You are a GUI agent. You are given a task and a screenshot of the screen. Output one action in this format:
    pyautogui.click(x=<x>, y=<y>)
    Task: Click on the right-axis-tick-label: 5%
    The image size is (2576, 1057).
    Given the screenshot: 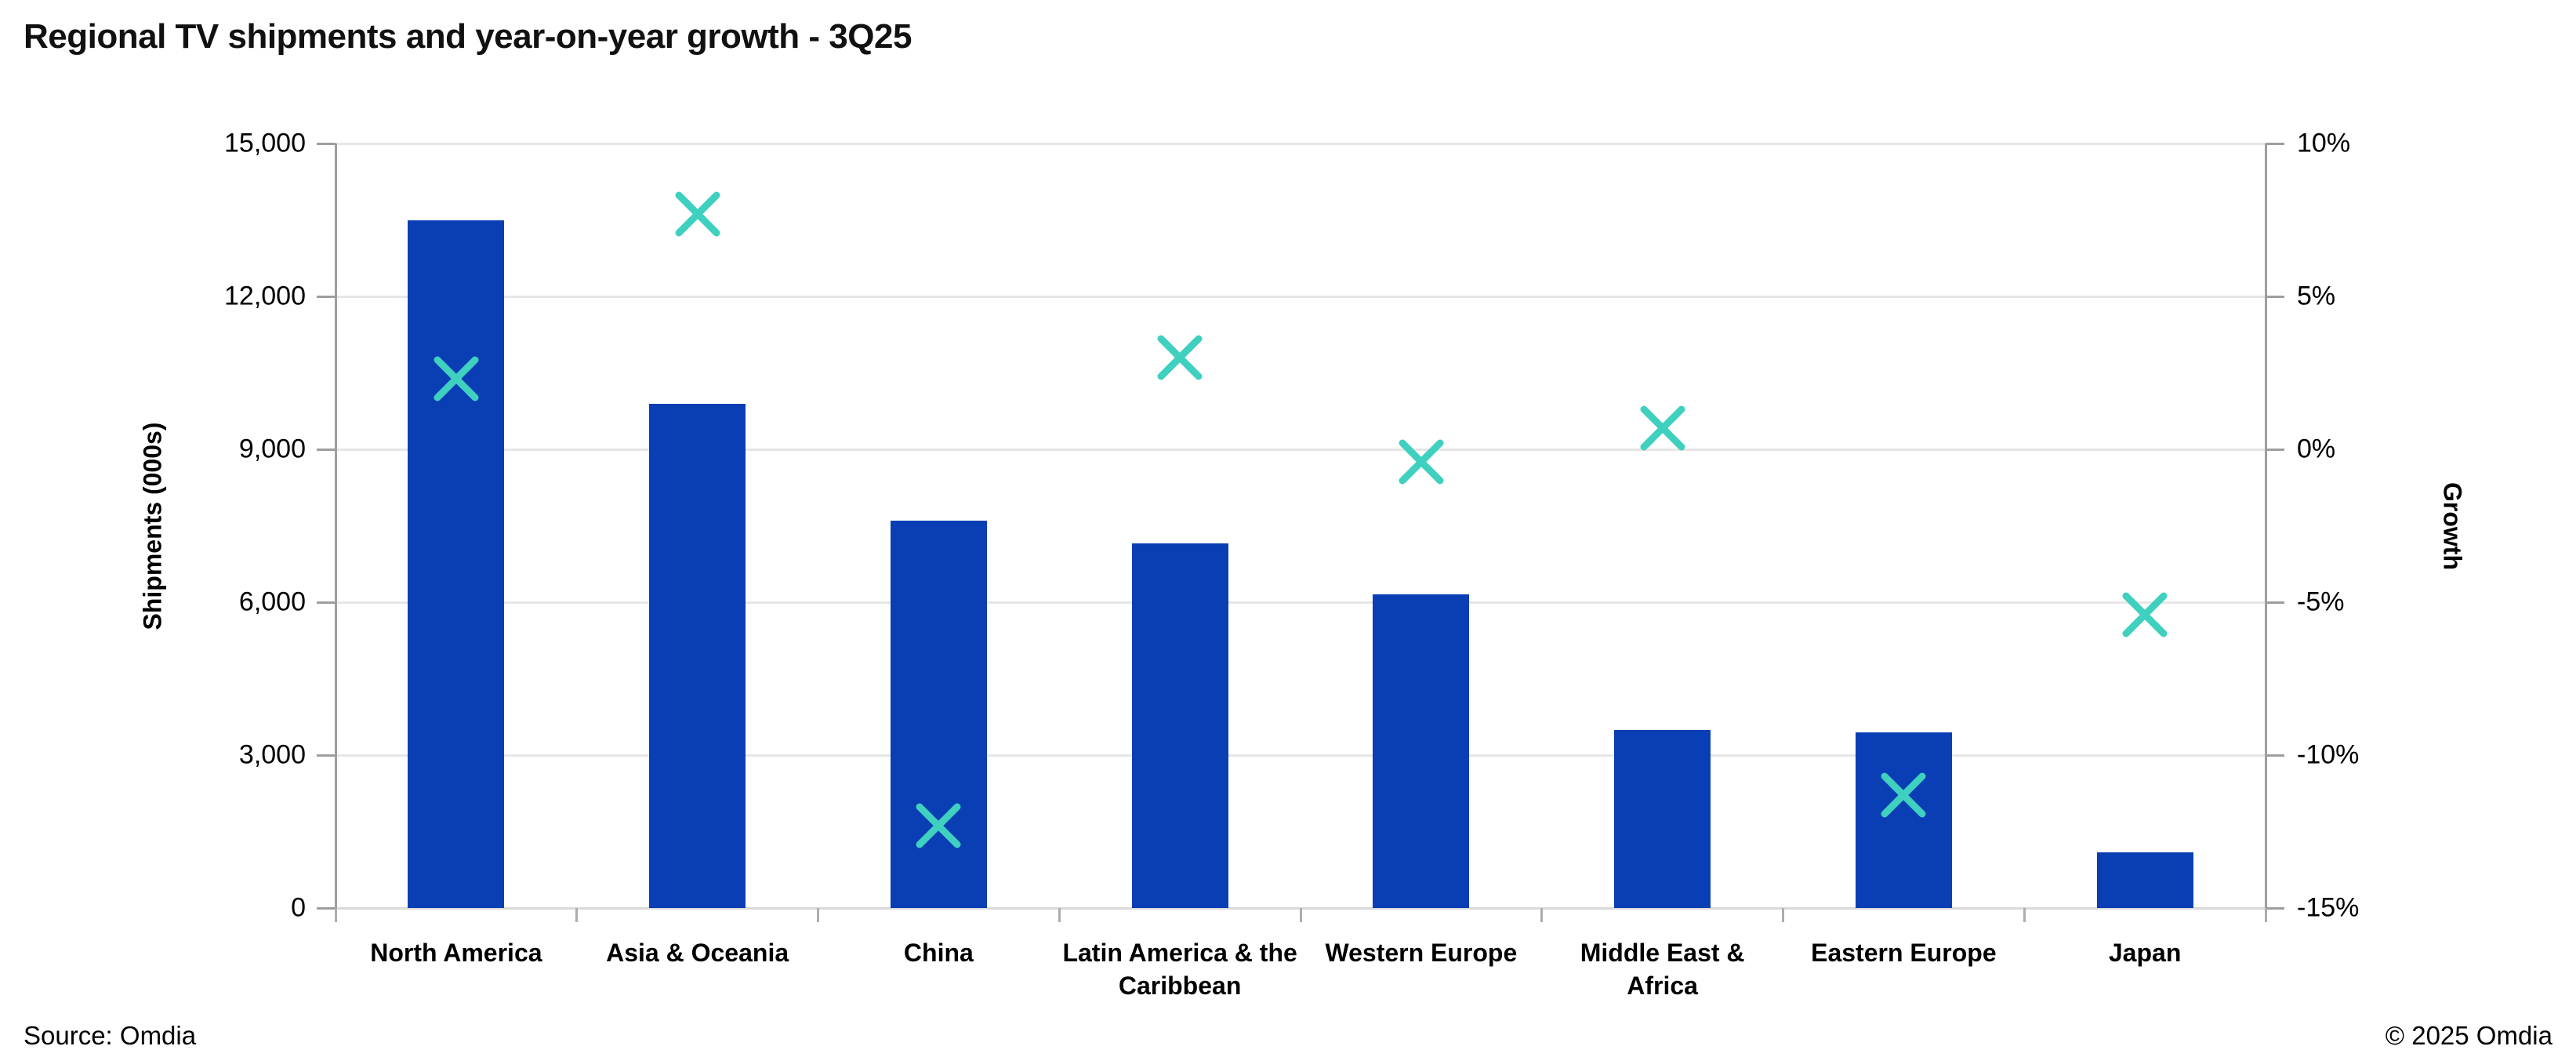 What is the action you would take?
    pyautogui.click(x=2316, y=296)
    